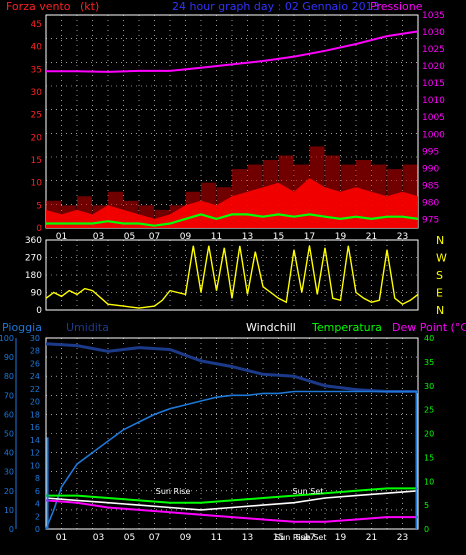  What do you see at coordinates (9, 510) in the screenshot?
I see `rain-tick-label: 10` at bounding box center [9, 510].